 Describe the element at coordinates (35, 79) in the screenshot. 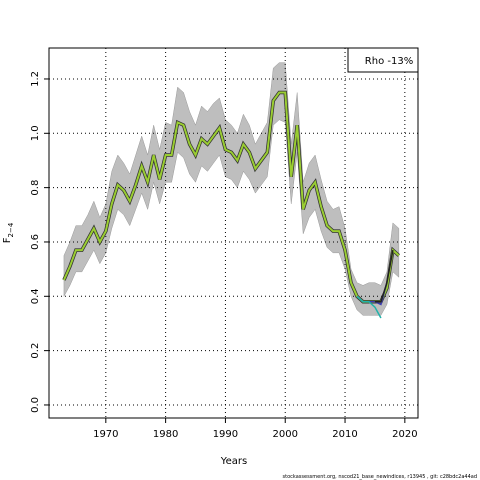

I see `y-tick-label: 1.2` at that location.